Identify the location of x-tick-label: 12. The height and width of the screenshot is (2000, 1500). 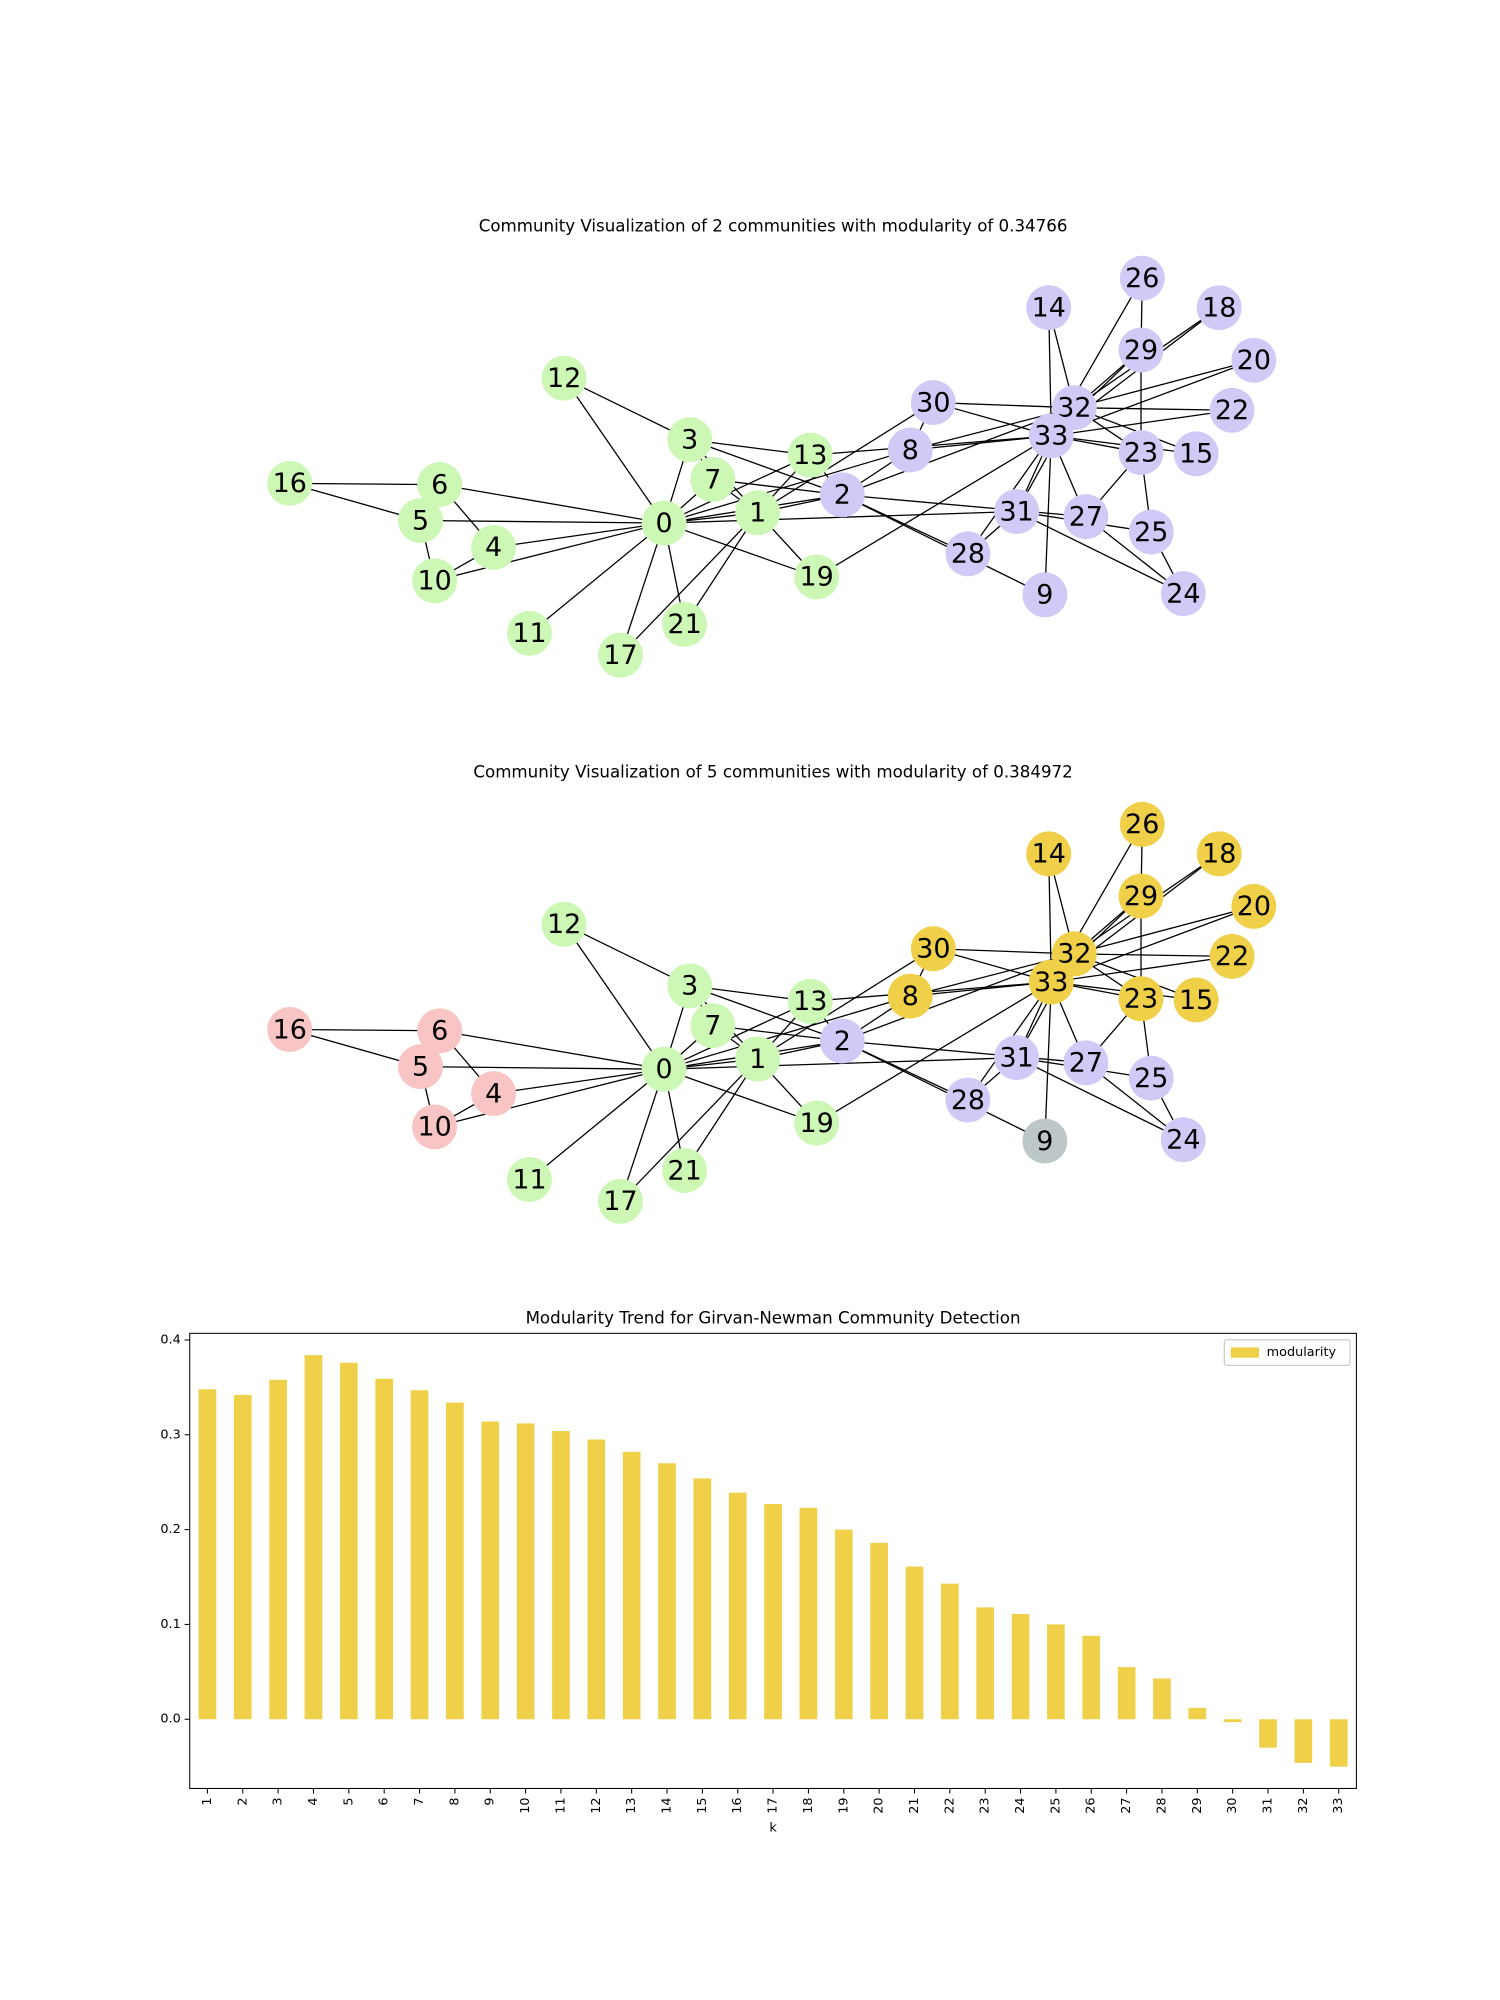
(596, 1805).